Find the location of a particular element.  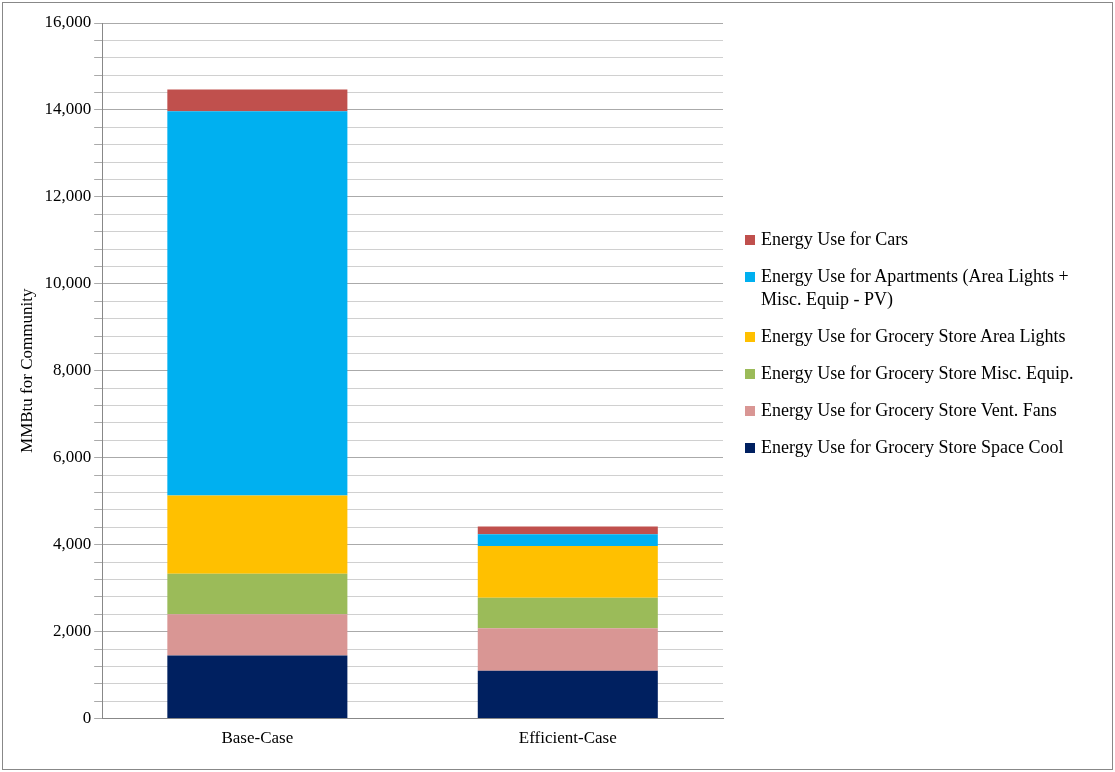

y-tick-label: 0 is located at coordinates (87, 718).